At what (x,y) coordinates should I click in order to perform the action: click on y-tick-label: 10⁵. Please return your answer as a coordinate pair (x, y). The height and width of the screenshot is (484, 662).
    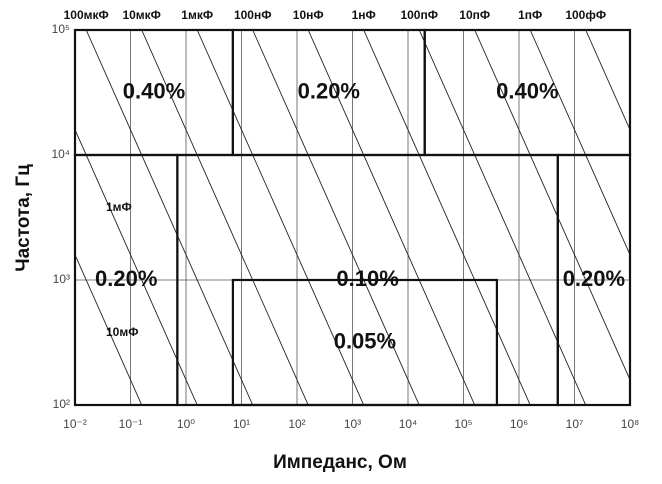
    Looking at the image, I should click on (61, 29).